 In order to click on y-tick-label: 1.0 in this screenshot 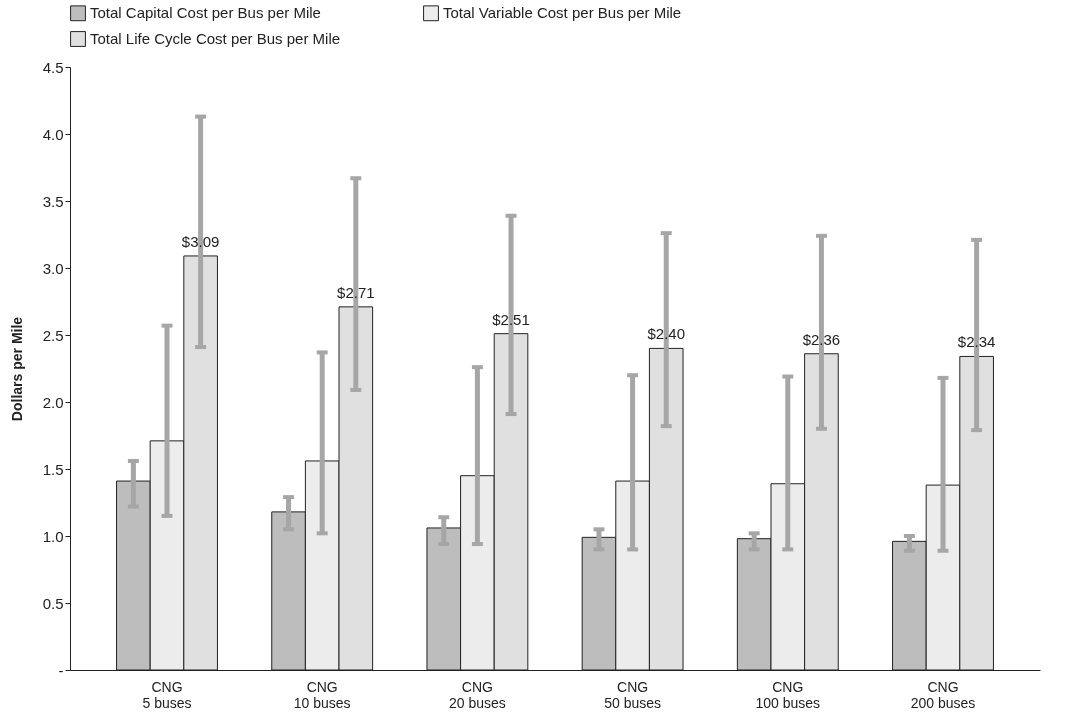, I will do `click(53, 536)`.